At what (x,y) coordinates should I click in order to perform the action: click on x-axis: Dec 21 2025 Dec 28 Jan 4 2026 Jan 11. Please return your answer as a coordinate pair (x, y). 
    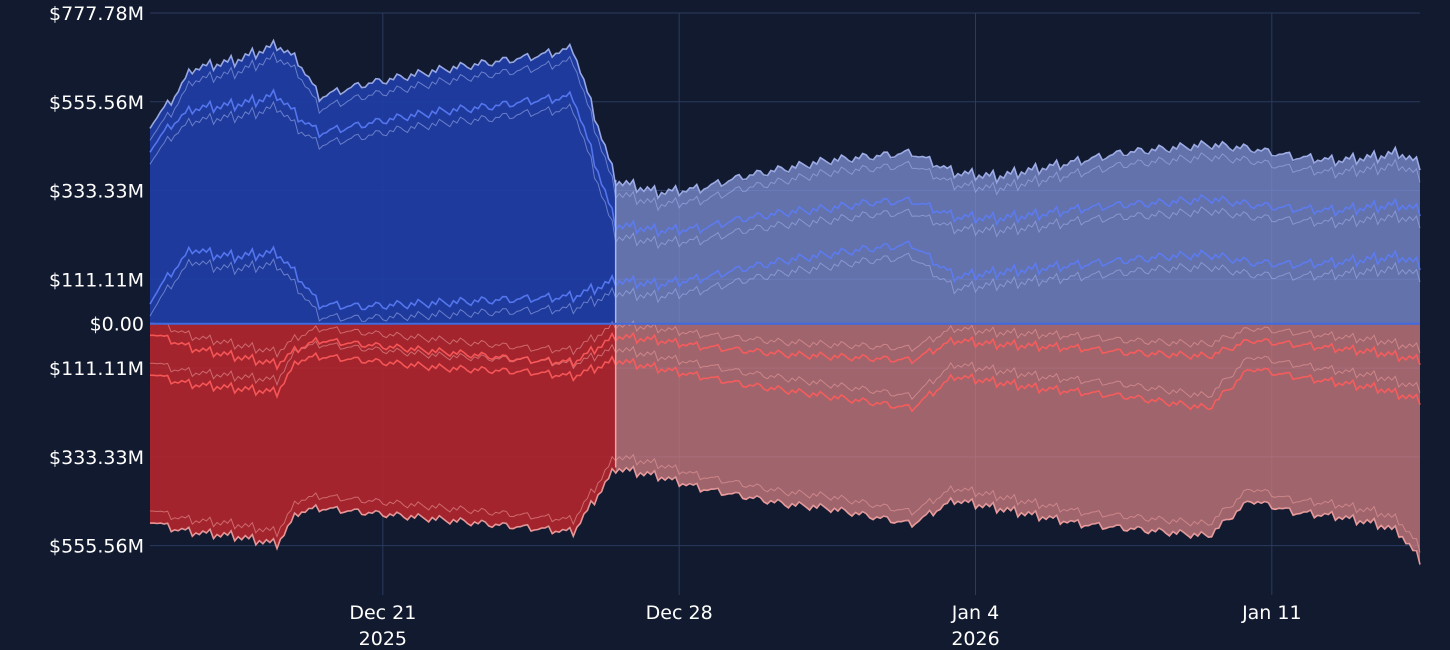
    Looking at the image, I should click on (825, 620).